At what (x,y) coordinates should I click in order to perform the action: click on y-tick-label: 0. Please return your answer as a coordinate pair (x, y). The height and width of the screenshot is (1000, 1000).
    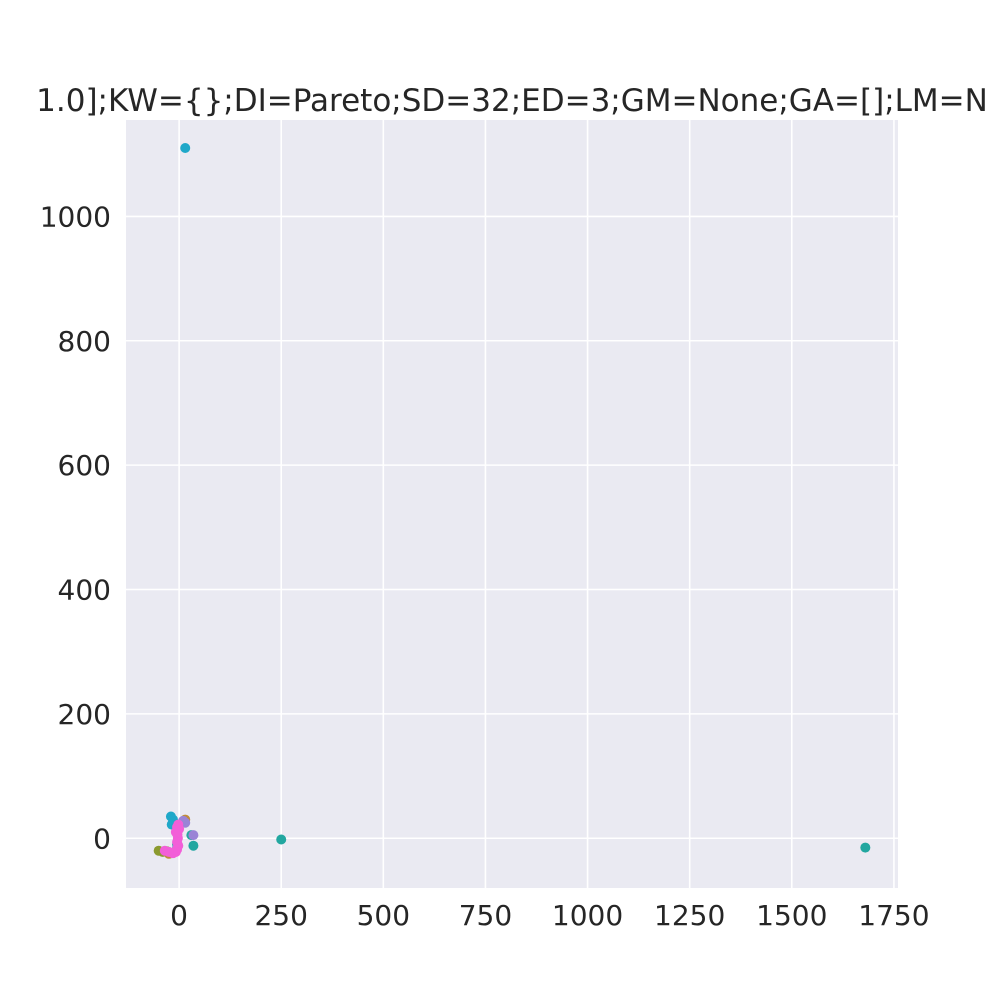
    Looking at the image, I should click on (102, 838).